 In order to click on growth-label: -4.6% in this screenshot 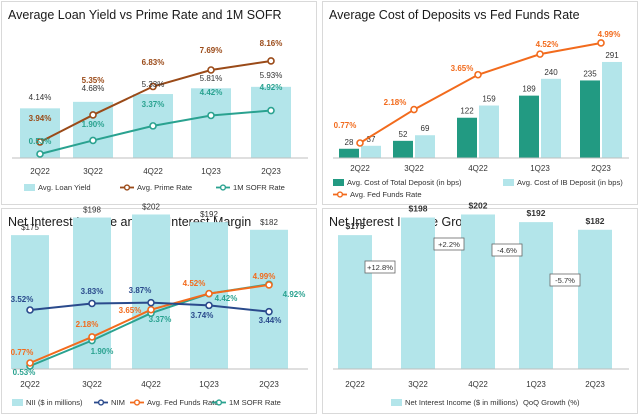, I will do `click(507, 250)`.